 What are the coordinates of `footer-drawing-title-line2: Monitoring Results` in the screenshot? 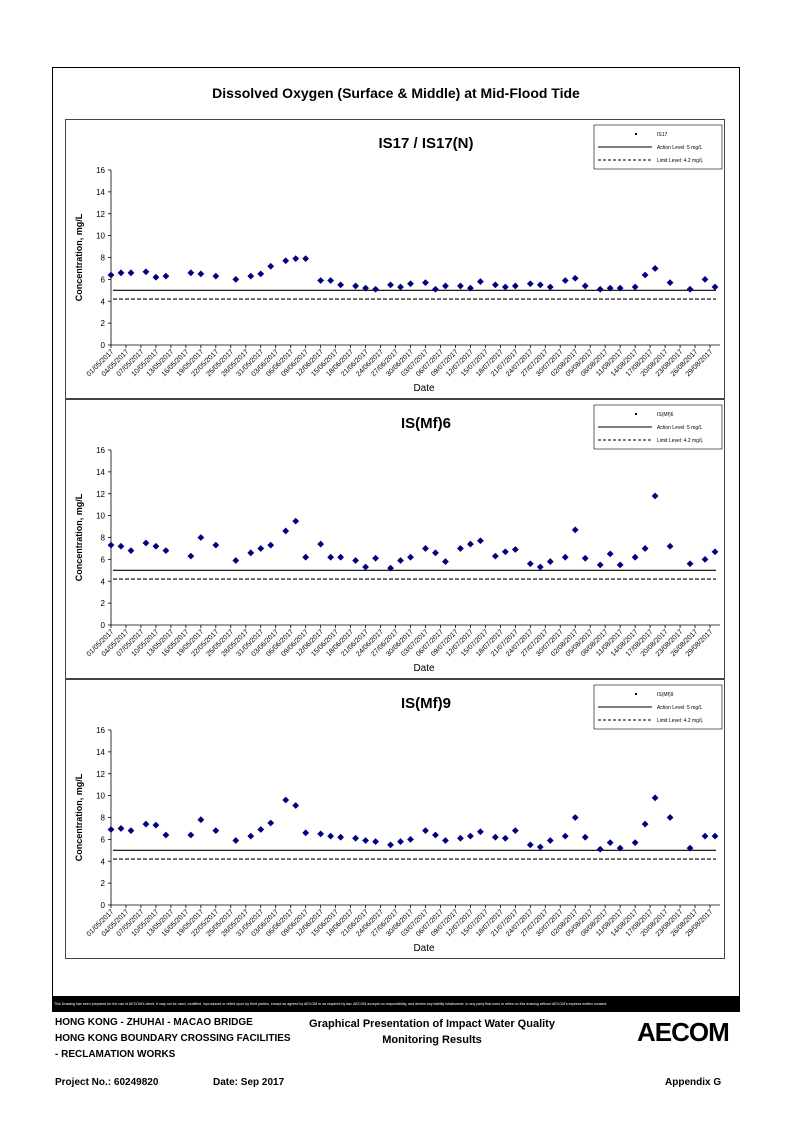 It's located at (432, 1040).